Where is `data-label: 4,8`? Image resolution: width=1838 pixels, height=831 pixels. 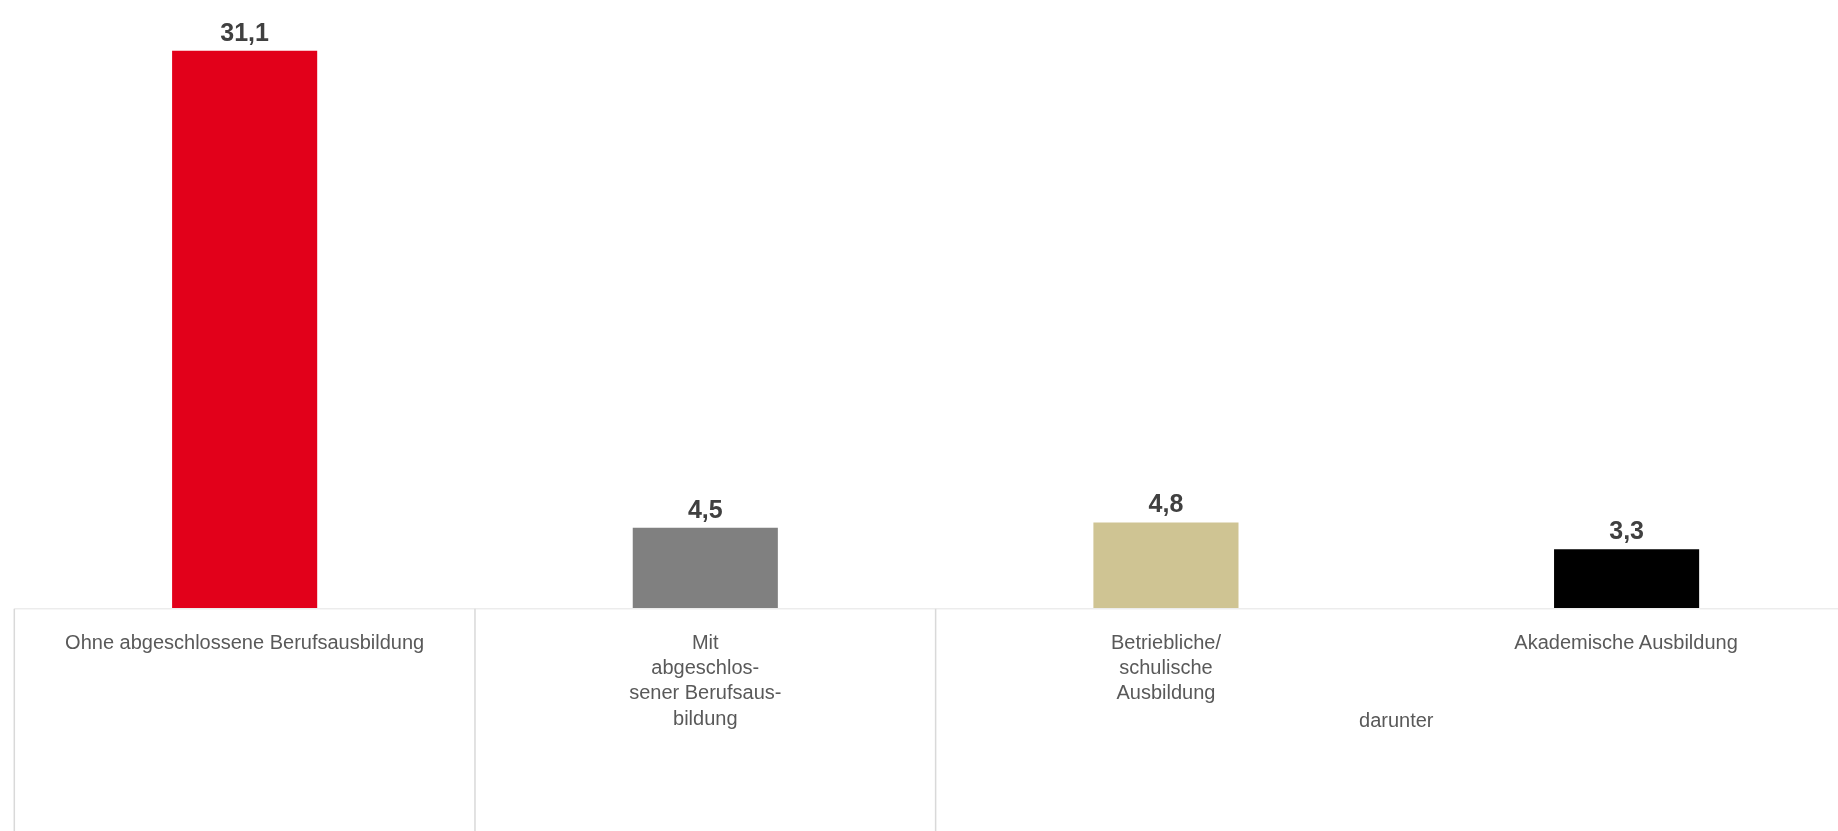
data-label: 4,8 is located at coordinates (1166, 503).